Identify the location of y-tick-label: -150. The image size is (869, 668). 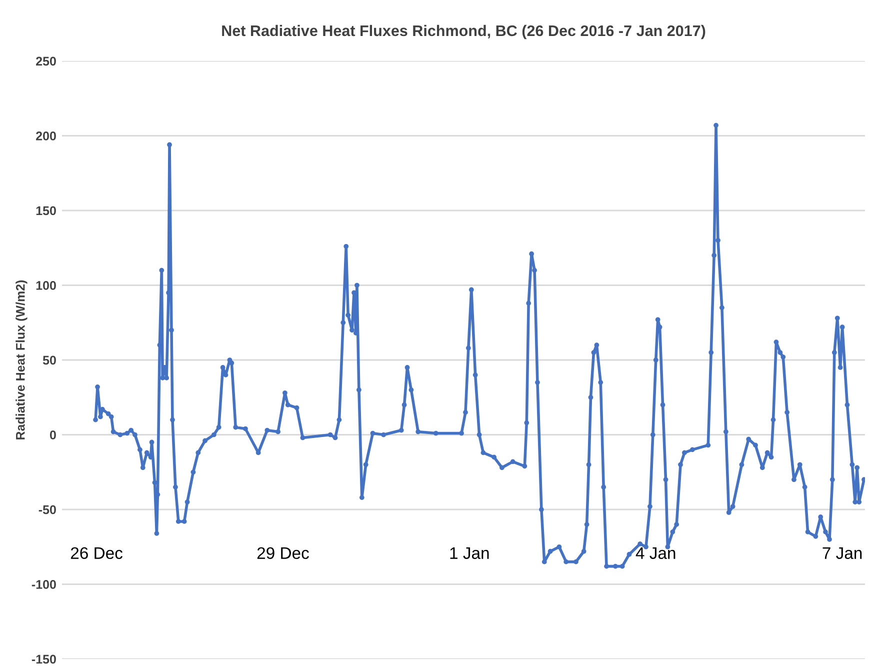
(44, 659).